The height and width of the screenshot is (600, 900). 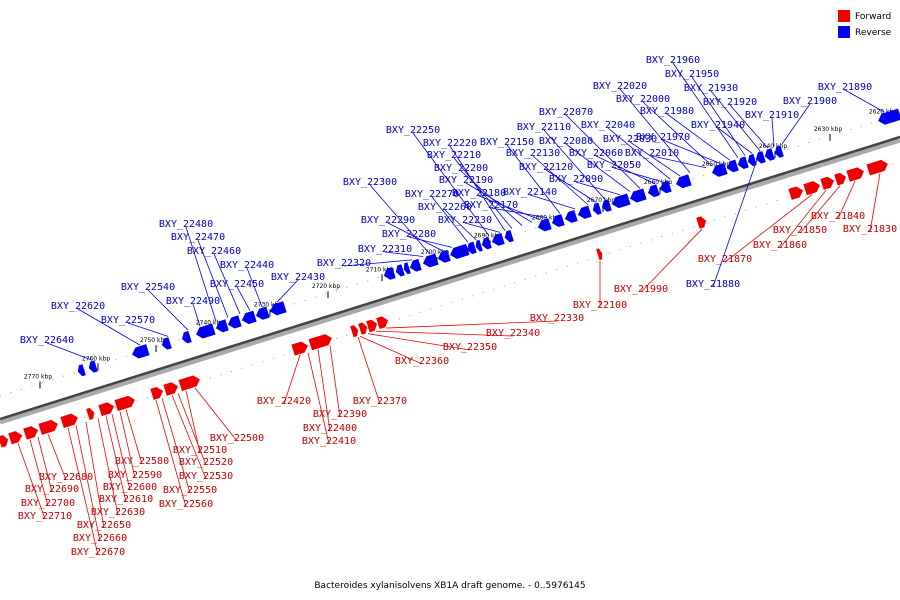 I want to click on gene-label-text: BXY_22440, so click(x=247, y=265).